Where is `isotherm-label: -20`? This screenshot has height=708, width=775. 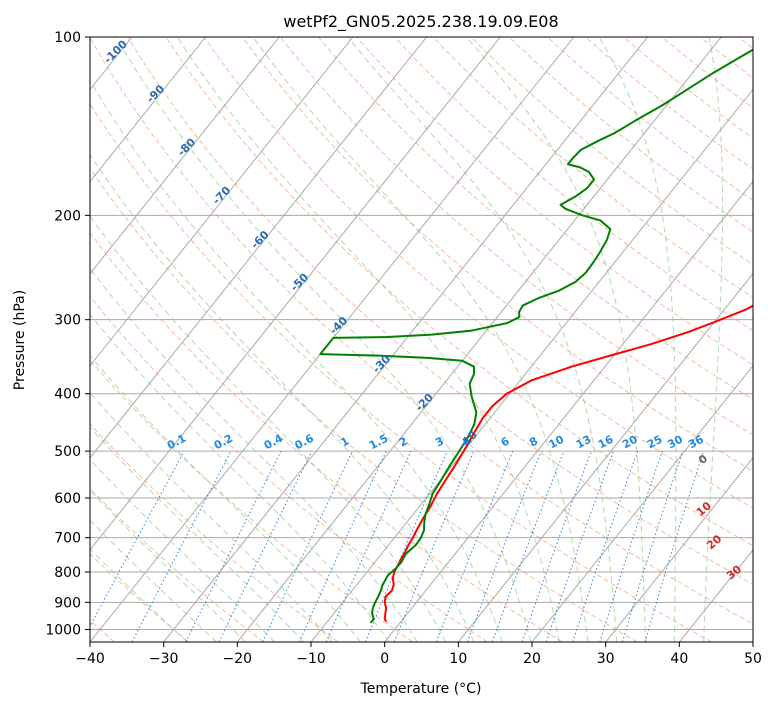 isotherm-label: -20 is located at coordinates (424, 402).